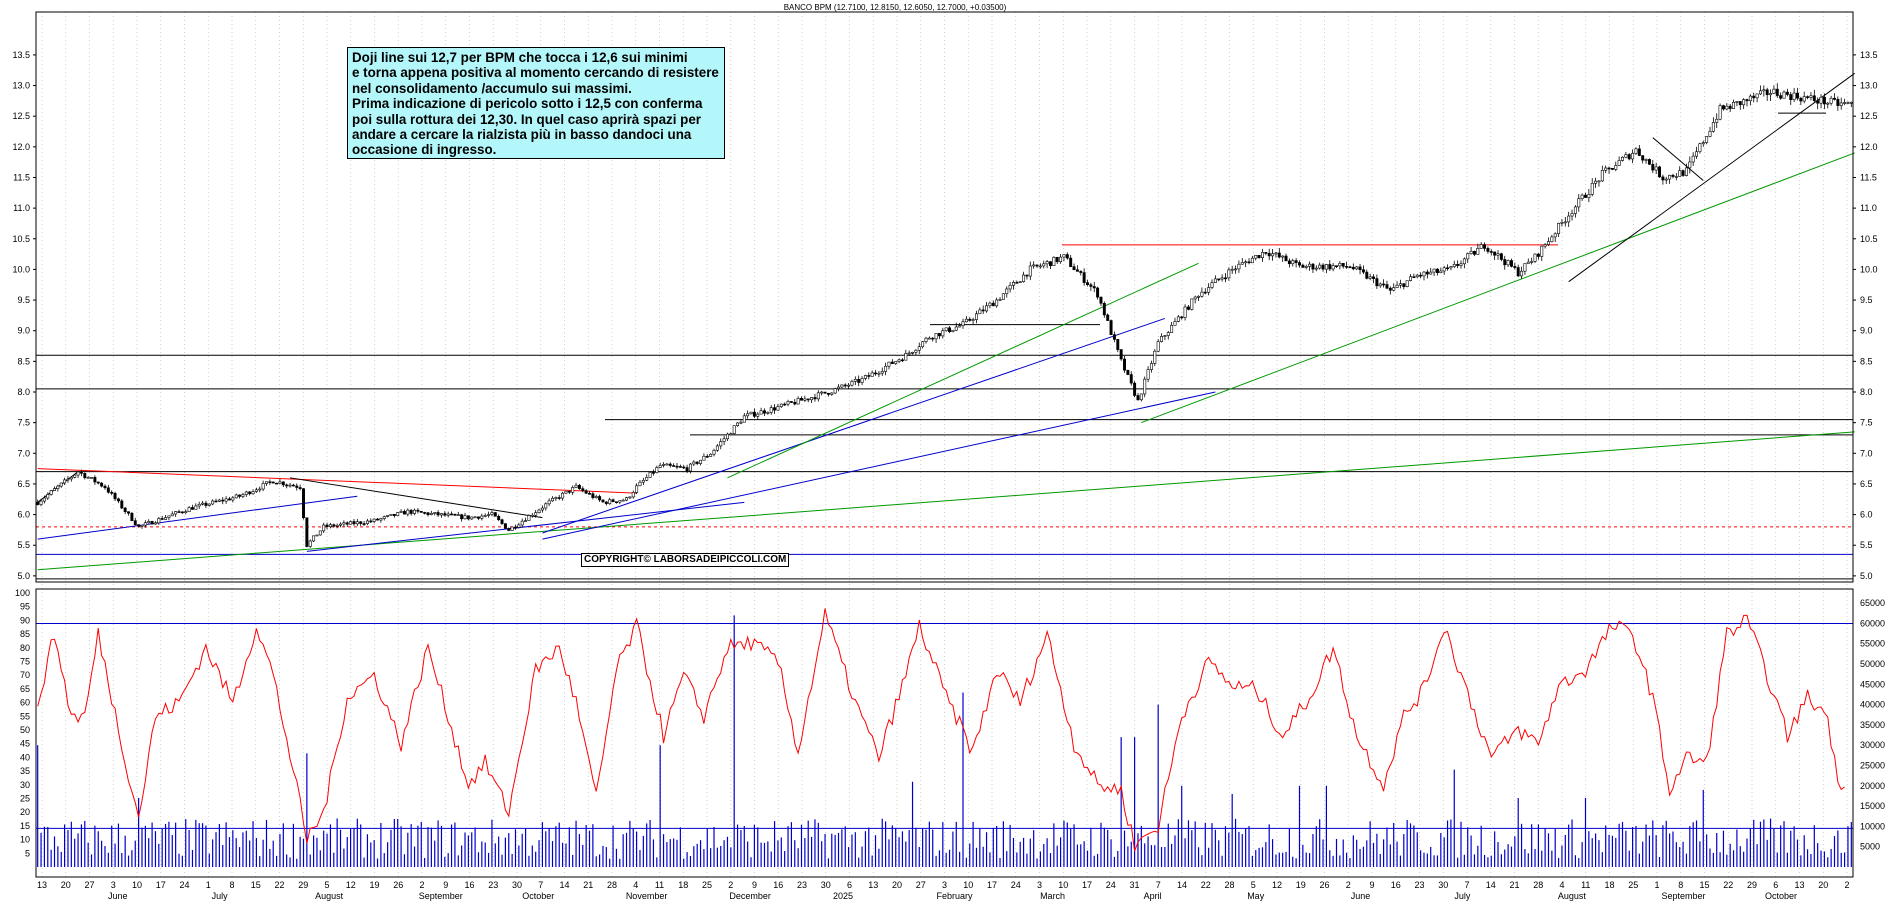 The image size is (1890, 902). Describe the element at coordinates (25, 662) in the screenshot. I see `osc-tick-label: 75` at that location.